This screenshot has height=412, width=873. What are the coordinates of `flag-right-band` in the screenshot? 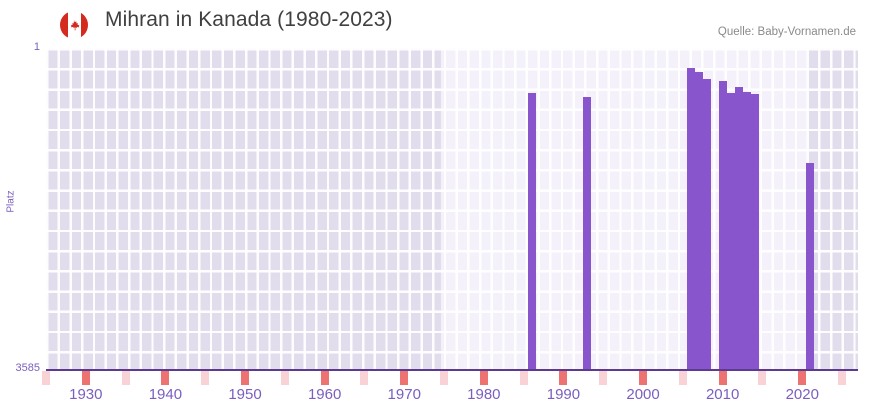 It's located at (84, 25).